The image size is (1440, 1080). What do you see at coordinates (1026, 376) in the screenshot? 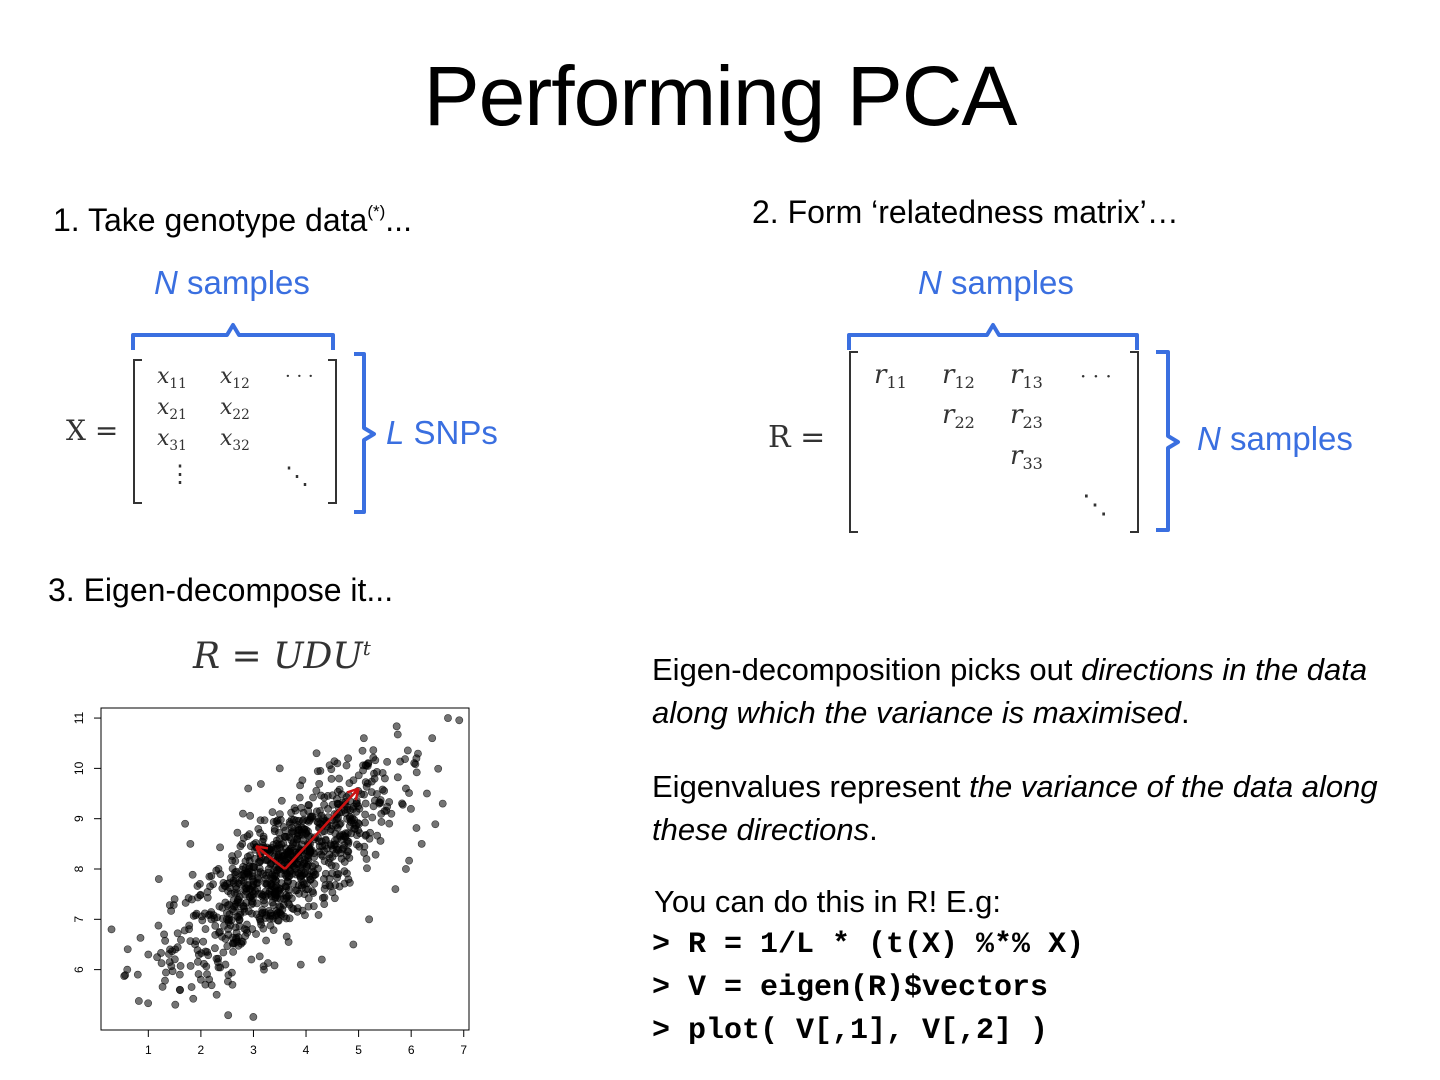
I see `r-cell-13: r13` at bounding box center [1026, 376].